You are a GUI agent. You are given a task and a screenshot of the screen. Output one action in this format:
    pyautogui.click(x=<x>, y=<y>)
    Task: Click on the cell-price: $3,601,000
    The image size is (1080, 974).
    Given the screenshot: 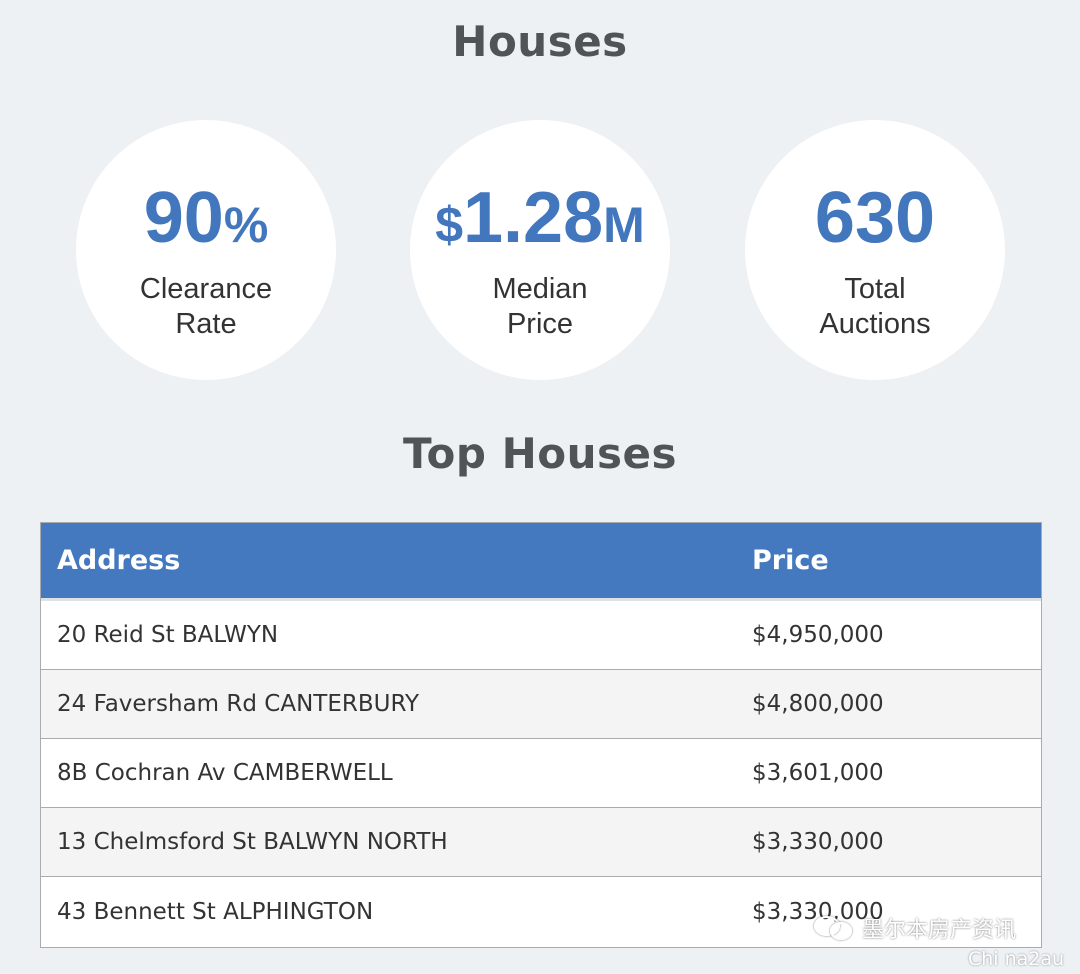 What is the action you would take?
    pyautogui.click(x=818, y=773)
    